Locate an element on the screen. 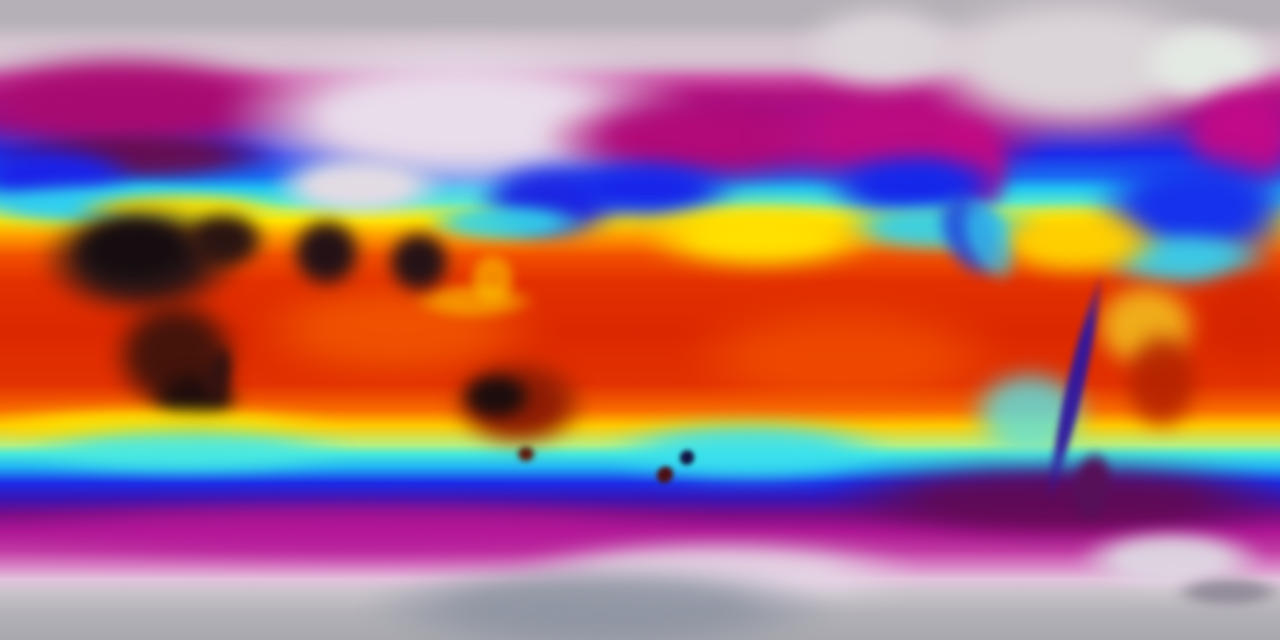 This screenshot has width=1280, height=640. central-pacific-yellow-dome is located at coordinates (762, 236).